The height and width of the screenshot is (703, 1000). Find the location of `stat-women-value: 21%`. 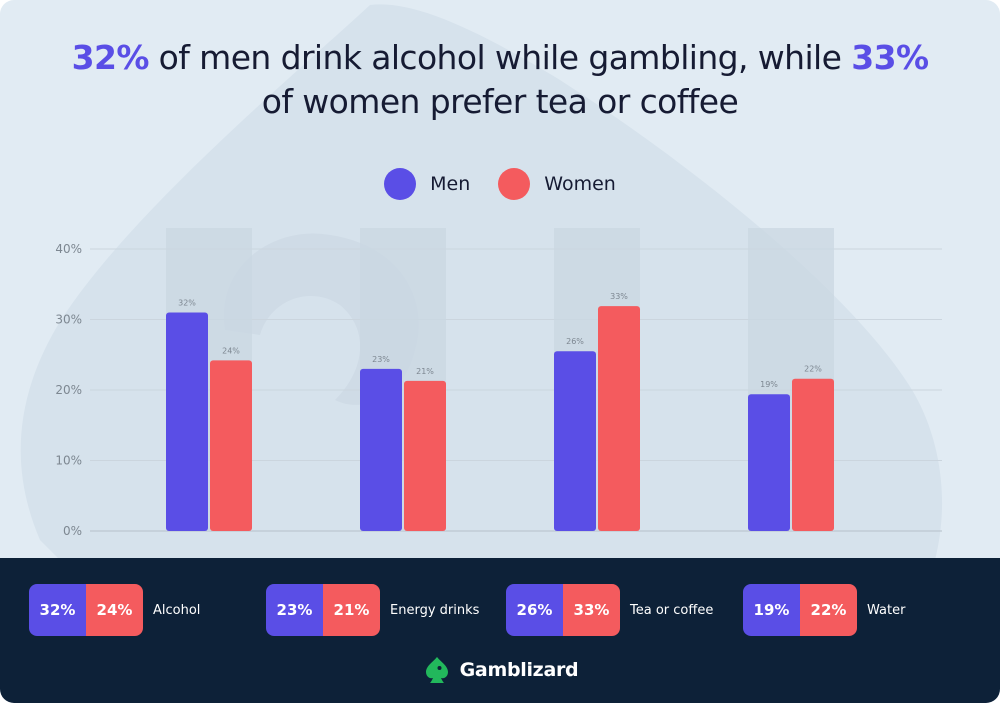

stat-women-value: 21% is located at coordinates (351, 610).